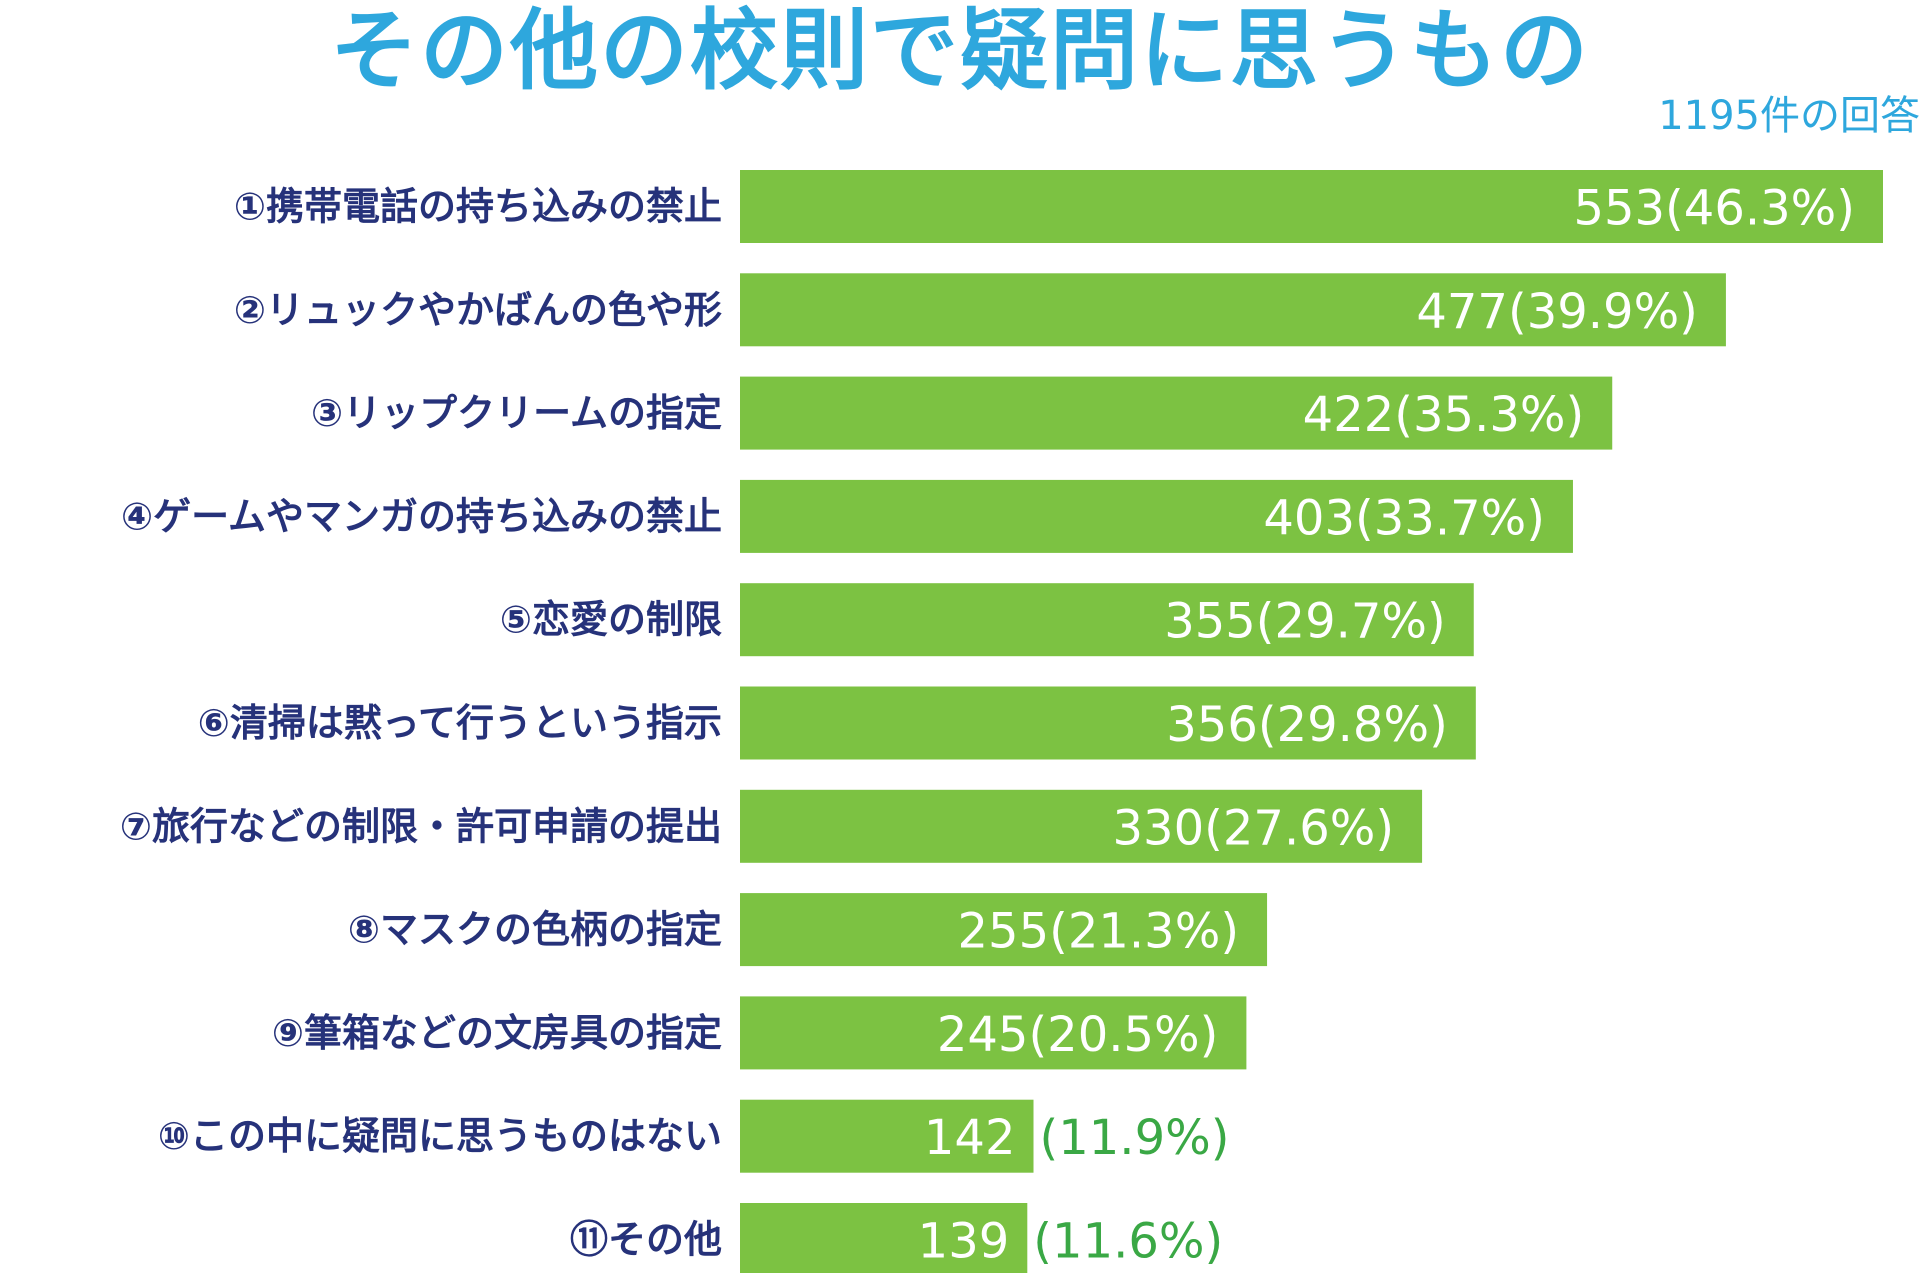 The image size is (1920, 1273). What do you see at coordinates (1557, 312) in the screenshot?
I see `data-label: 477(39.9%)` at bounding box center [1557, 312].